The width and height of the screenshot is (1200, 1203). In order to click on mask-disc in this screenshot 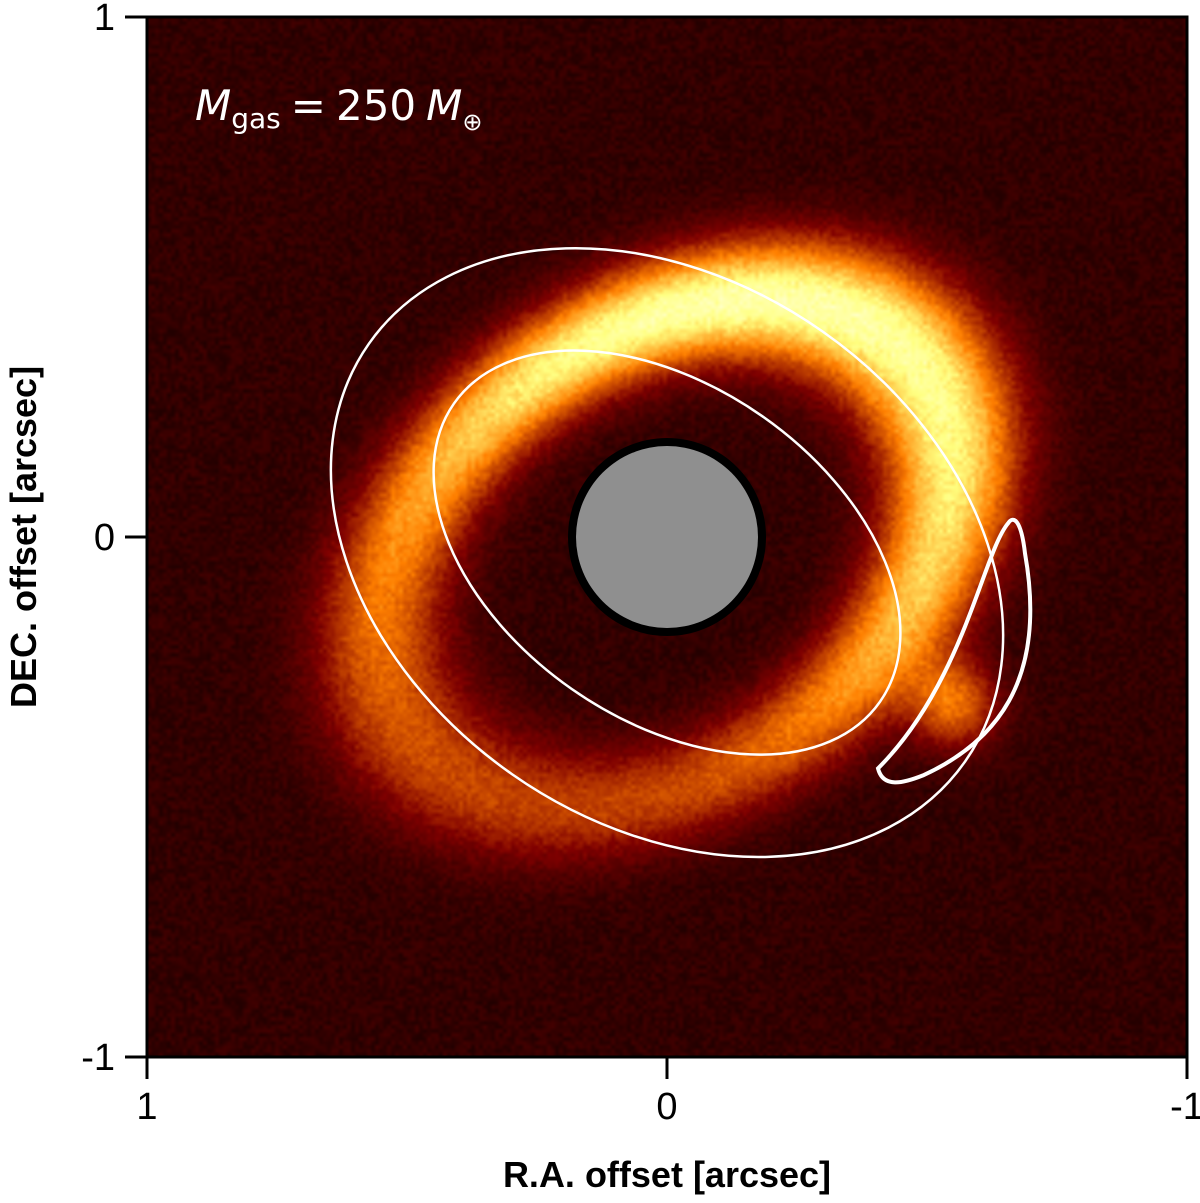, I will do `click(667, 537)`.